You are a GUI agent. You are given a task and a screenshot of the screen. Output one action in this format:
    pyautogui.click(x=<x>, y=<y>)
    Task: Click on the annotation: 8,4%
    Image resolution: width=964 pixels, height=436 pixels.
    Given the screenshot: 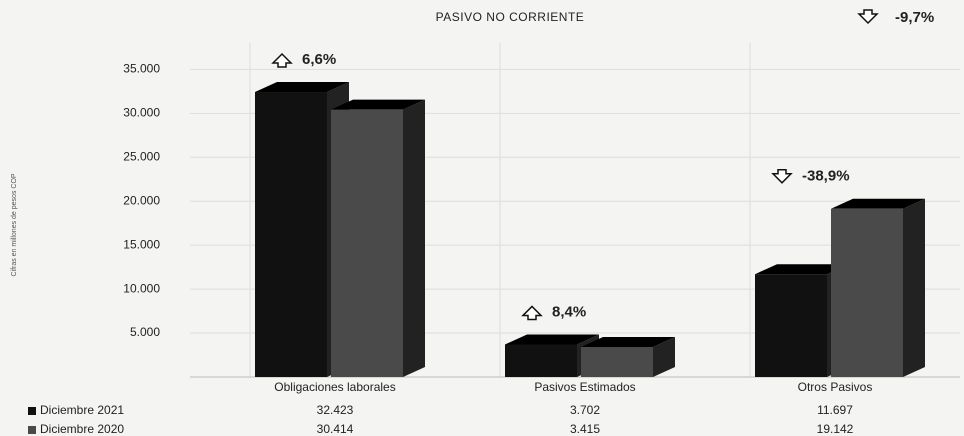 What is the action you would take?
    pyautogui.click(x=569, y=311)
    